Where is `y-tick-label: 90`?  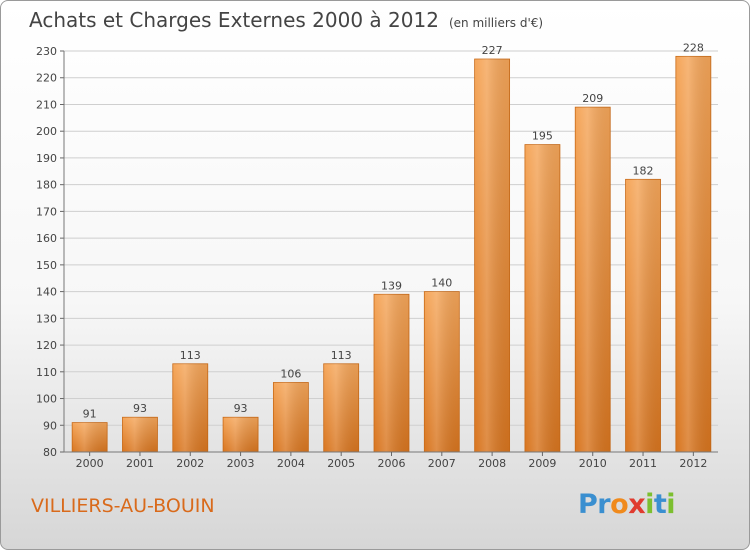 y-tick-label: 90 is located at coordinates (50, 425).